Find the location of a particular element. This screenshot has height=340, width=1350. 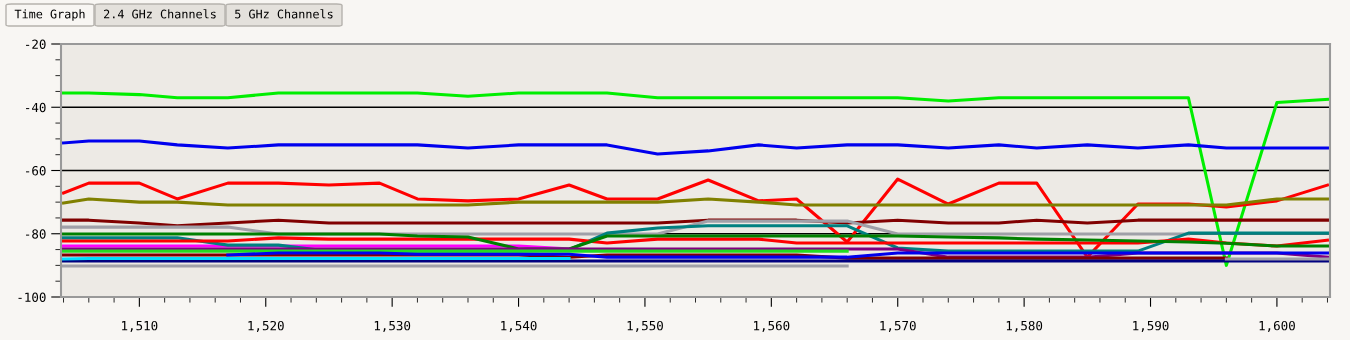

x-tick-label: 1,520 is located at coordinates (266, 326).